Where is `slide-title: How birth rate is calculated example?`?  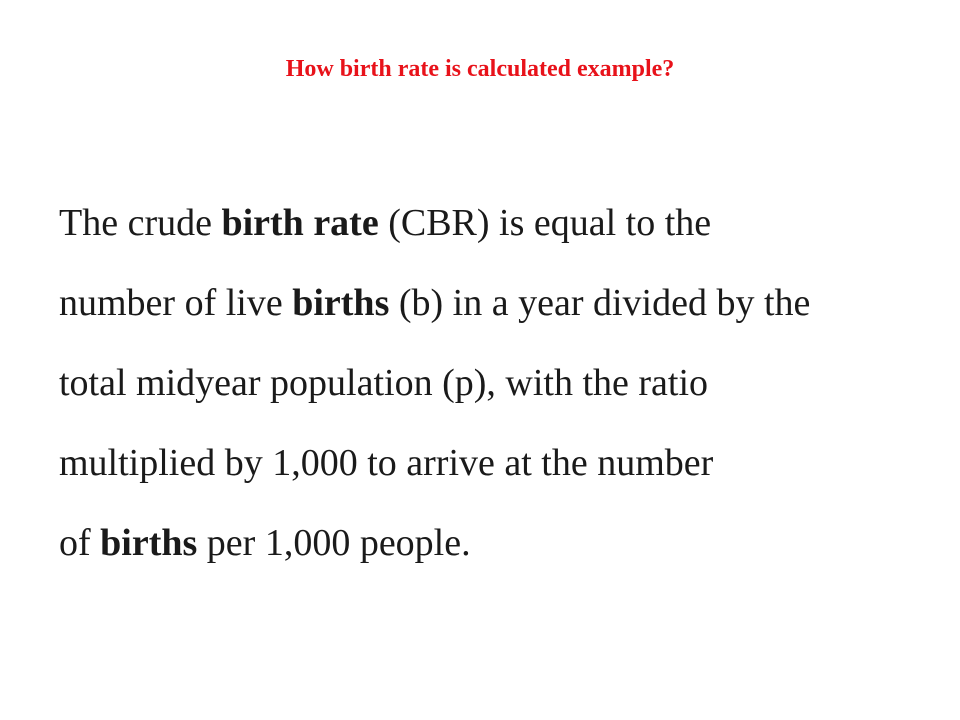
slide-title: How birth rate is calculated example? is located at coordinates (480, 69).